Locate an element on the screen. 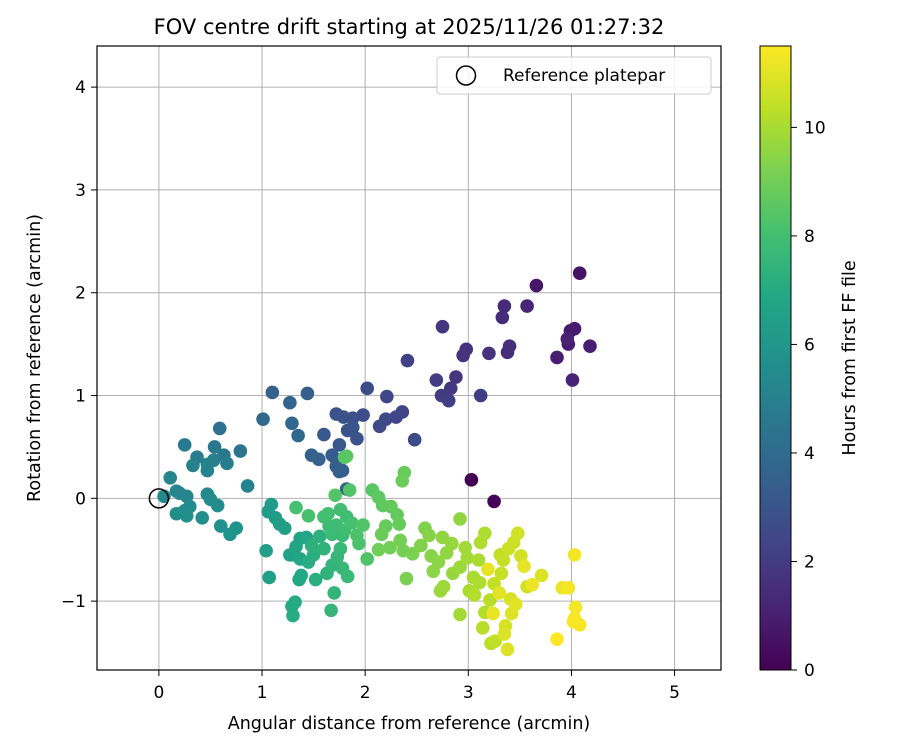 This screenshot has height=754, width=900. y-tick-label: 2 is located at coordinates (80, 294).